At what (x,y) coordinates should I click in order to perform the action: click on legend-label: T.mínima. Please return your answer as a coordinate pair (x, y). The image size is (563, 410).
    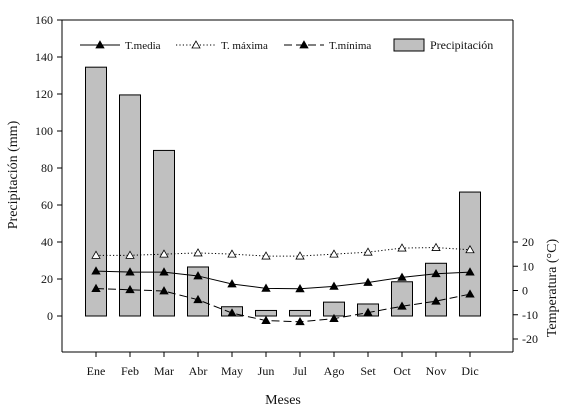
    Looking at the image, I should click on (350, 46).